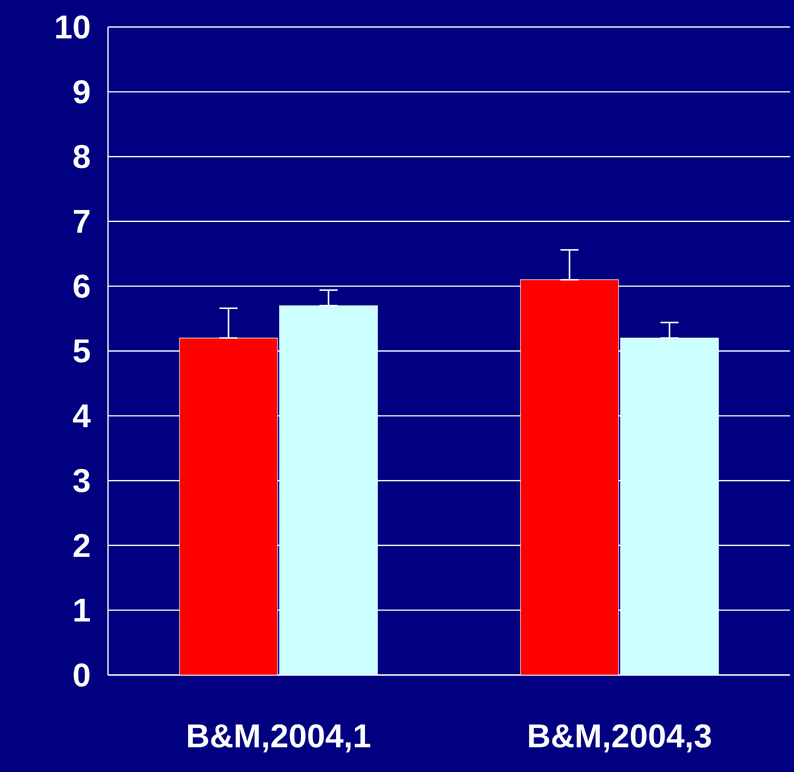  What do you see at coordinates (81, 351) in the screenshot?
I see `y-tick-label: 5` at bounding box center [81, 351].